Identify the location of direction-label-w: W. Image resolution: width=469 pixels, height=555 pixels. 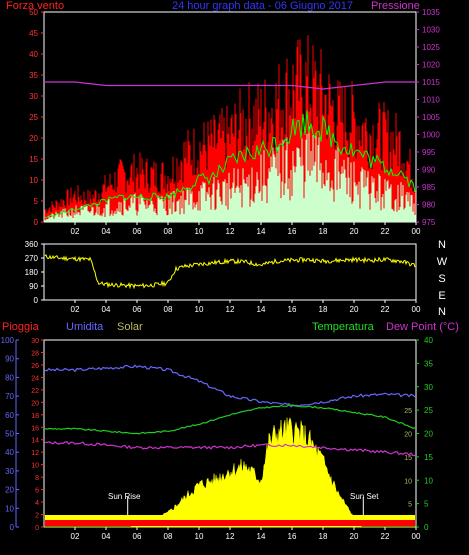
(442, 262).